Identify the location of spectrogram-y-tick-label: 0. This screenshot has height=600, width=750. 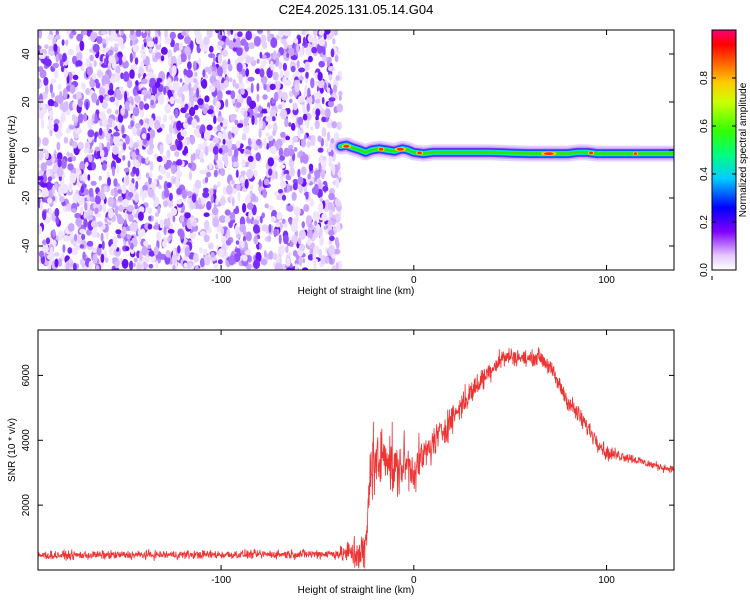
(26, 150).